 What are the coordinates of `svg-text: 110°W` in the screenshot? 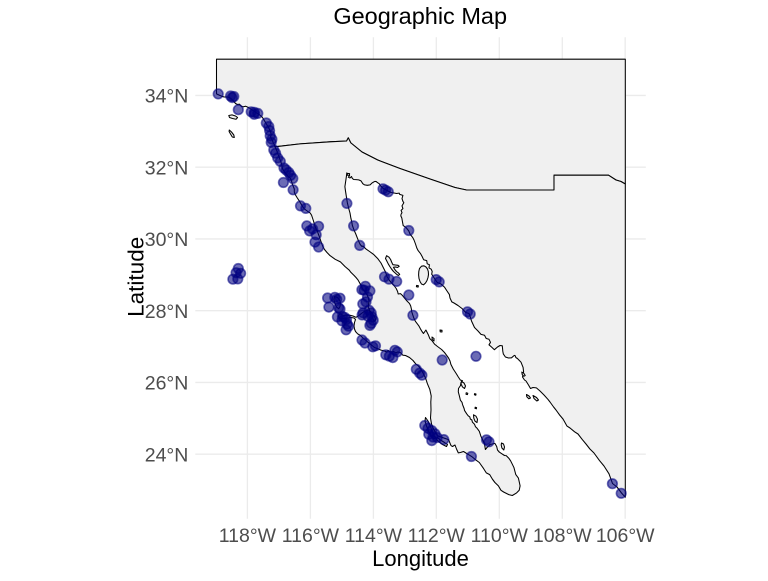 It's located at (500, 536).